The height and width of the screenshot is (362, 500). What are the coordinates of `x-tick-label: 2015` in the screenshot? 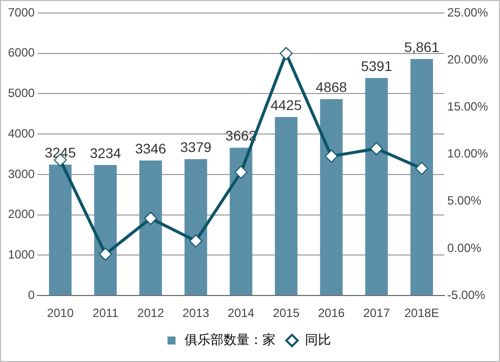 It's located at (286, 313).